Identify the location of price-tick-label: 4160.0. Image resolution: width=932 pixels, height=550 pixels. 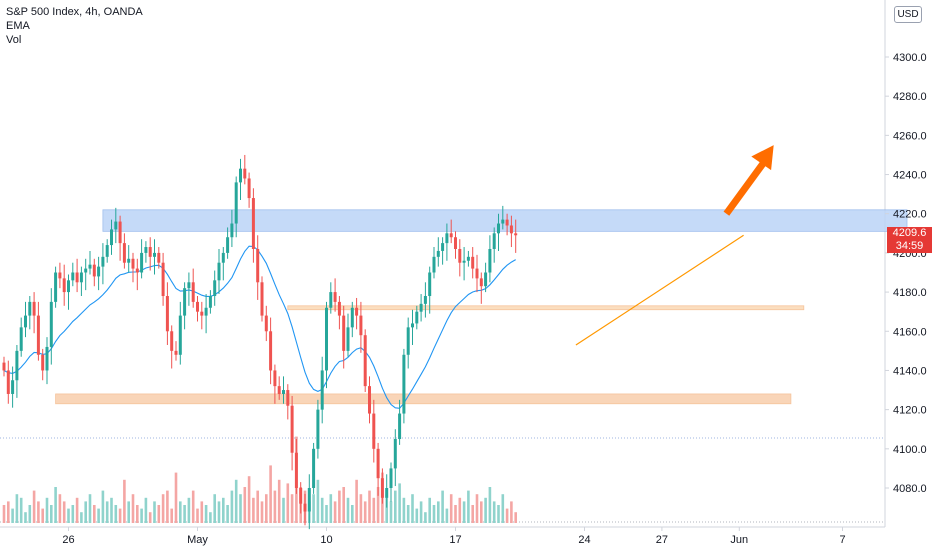
(910, 332).